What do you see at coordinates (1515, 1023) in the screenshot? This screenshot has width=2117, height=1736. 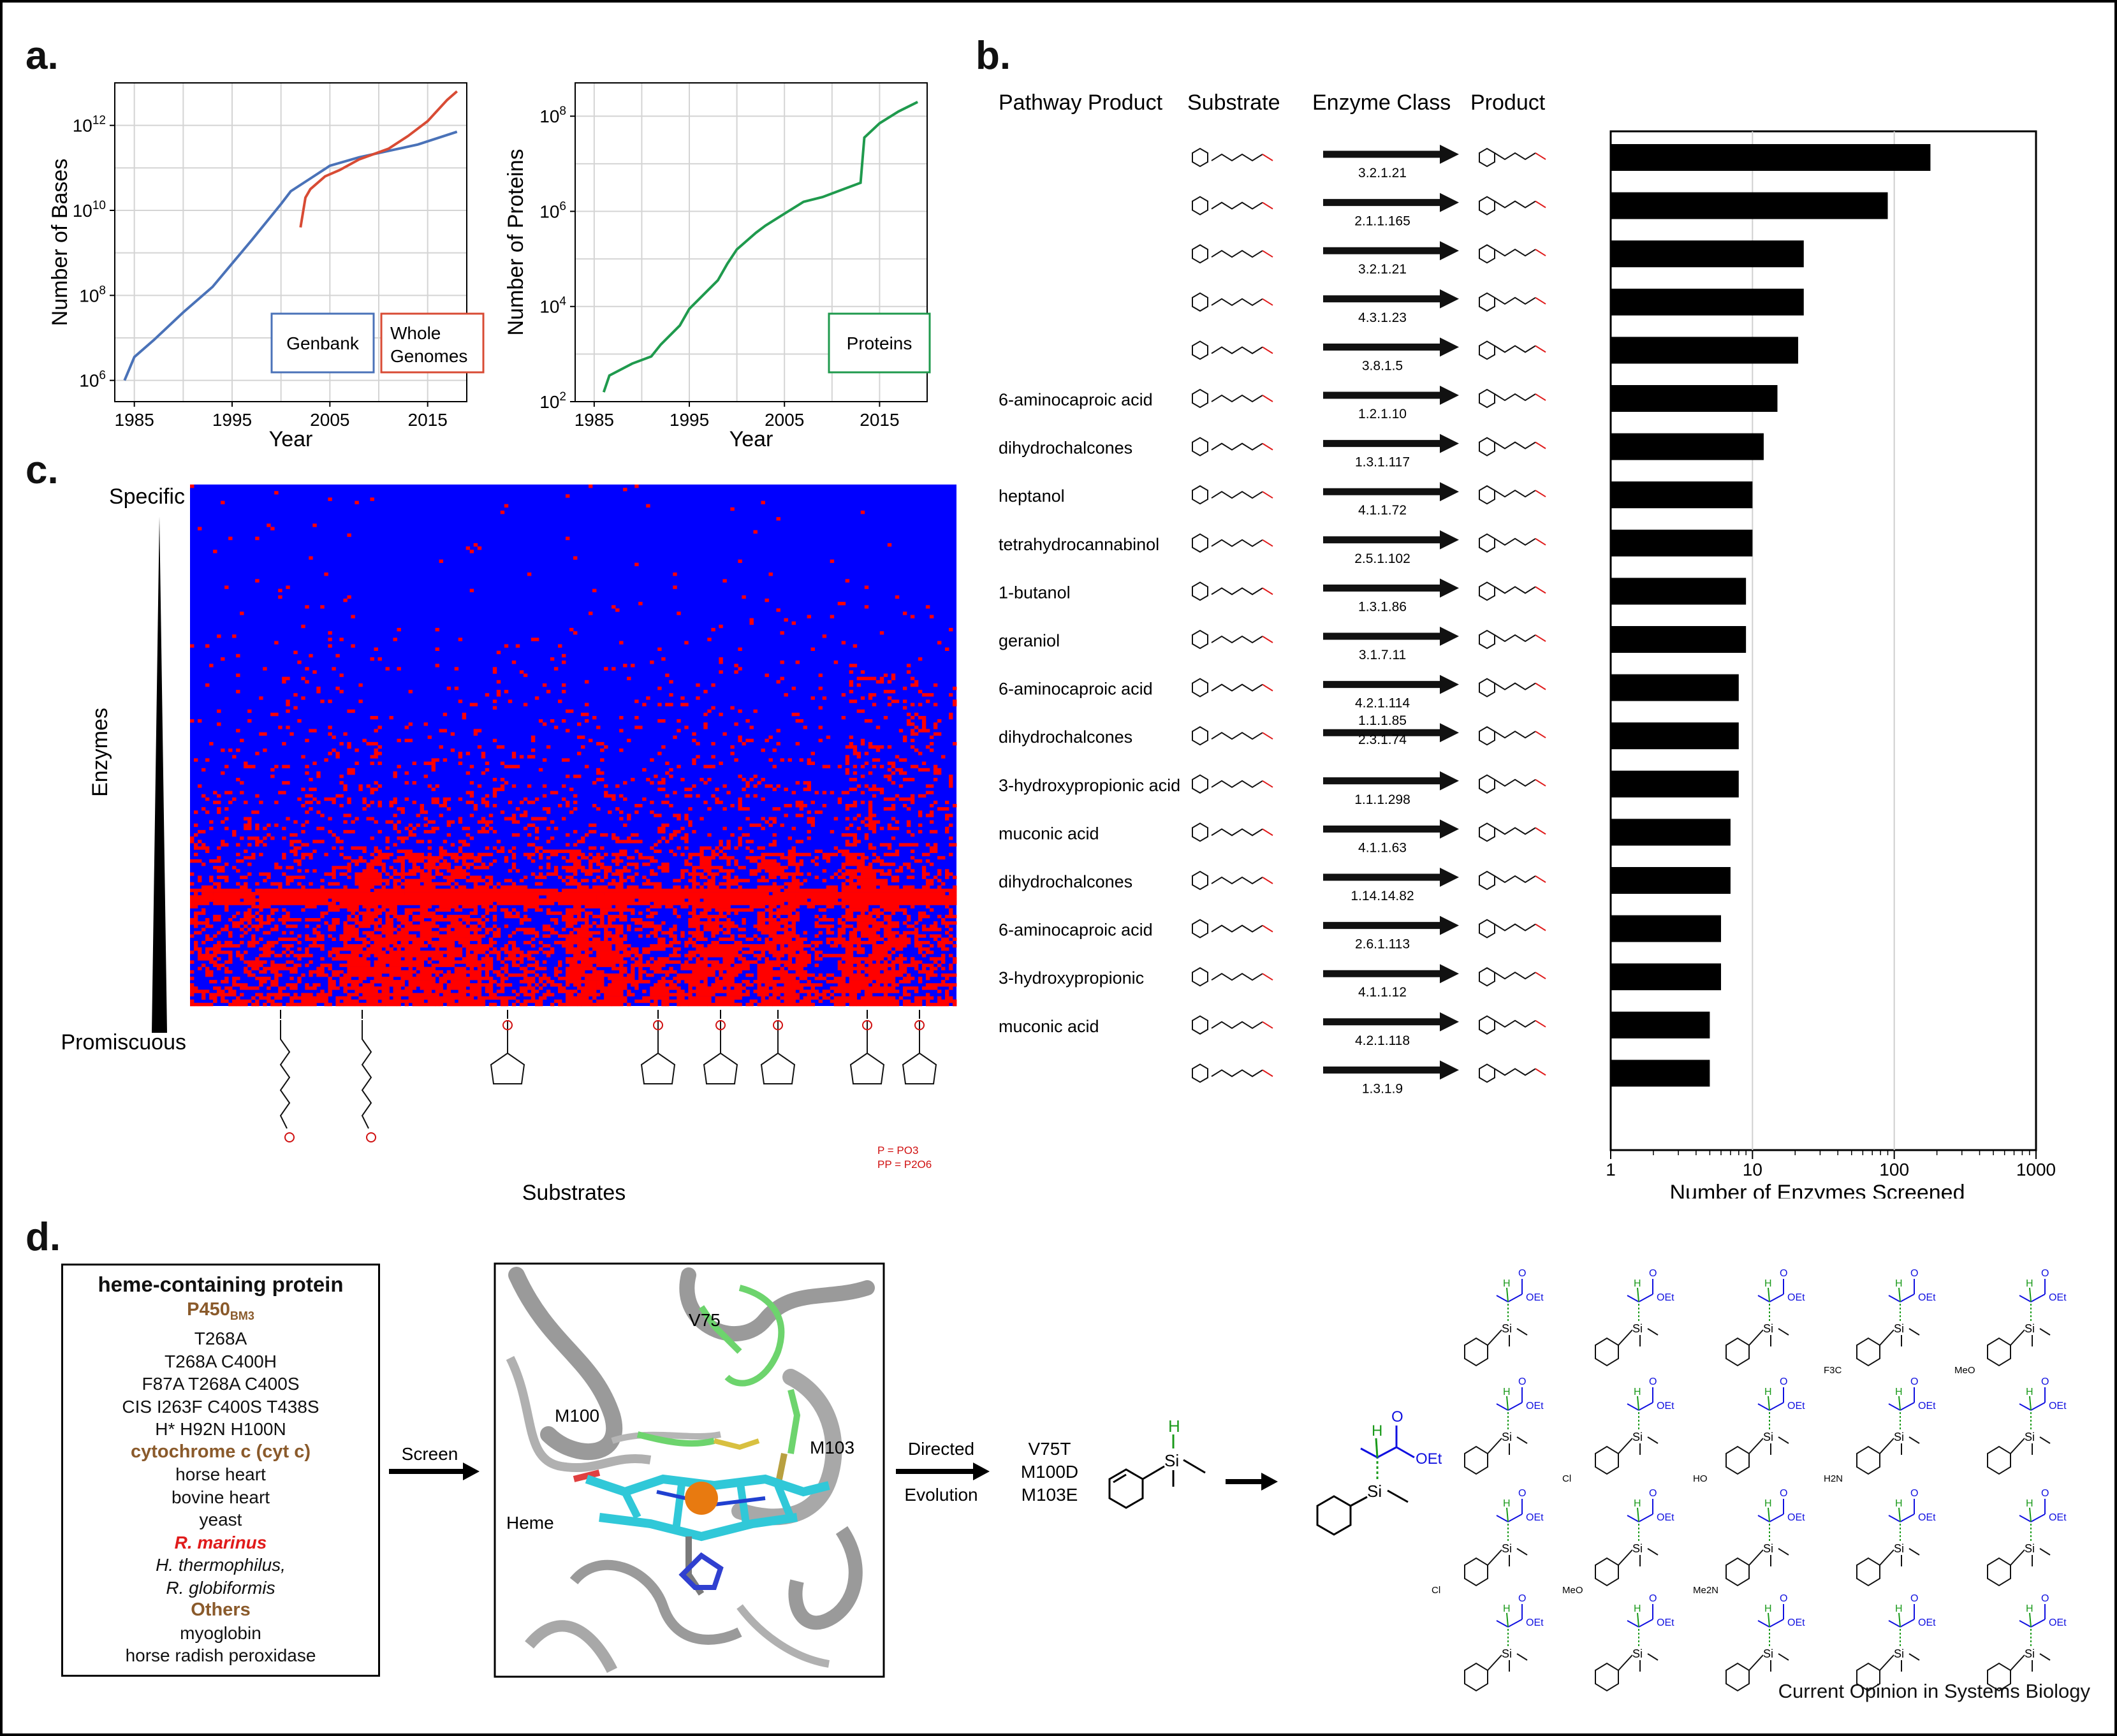 I see `bond-chain` at bounding box center [1515, 1023].